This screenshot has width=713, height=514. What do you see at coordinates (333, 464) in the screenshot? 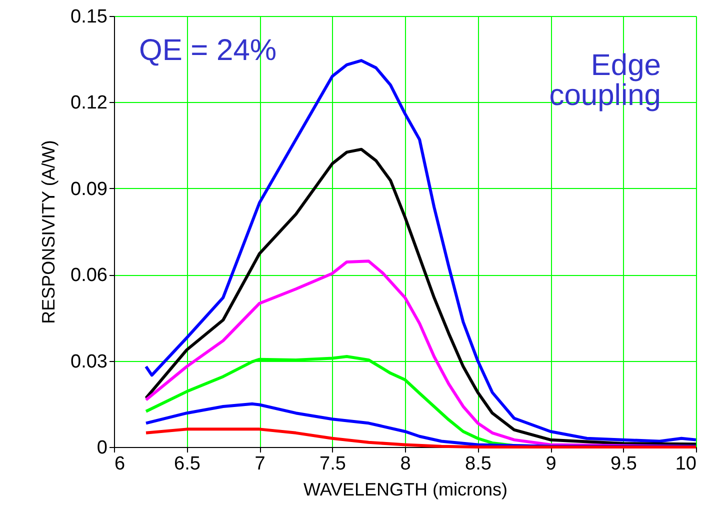
I see `x-tick-label: 7.5` at bounding box center [333, 464].